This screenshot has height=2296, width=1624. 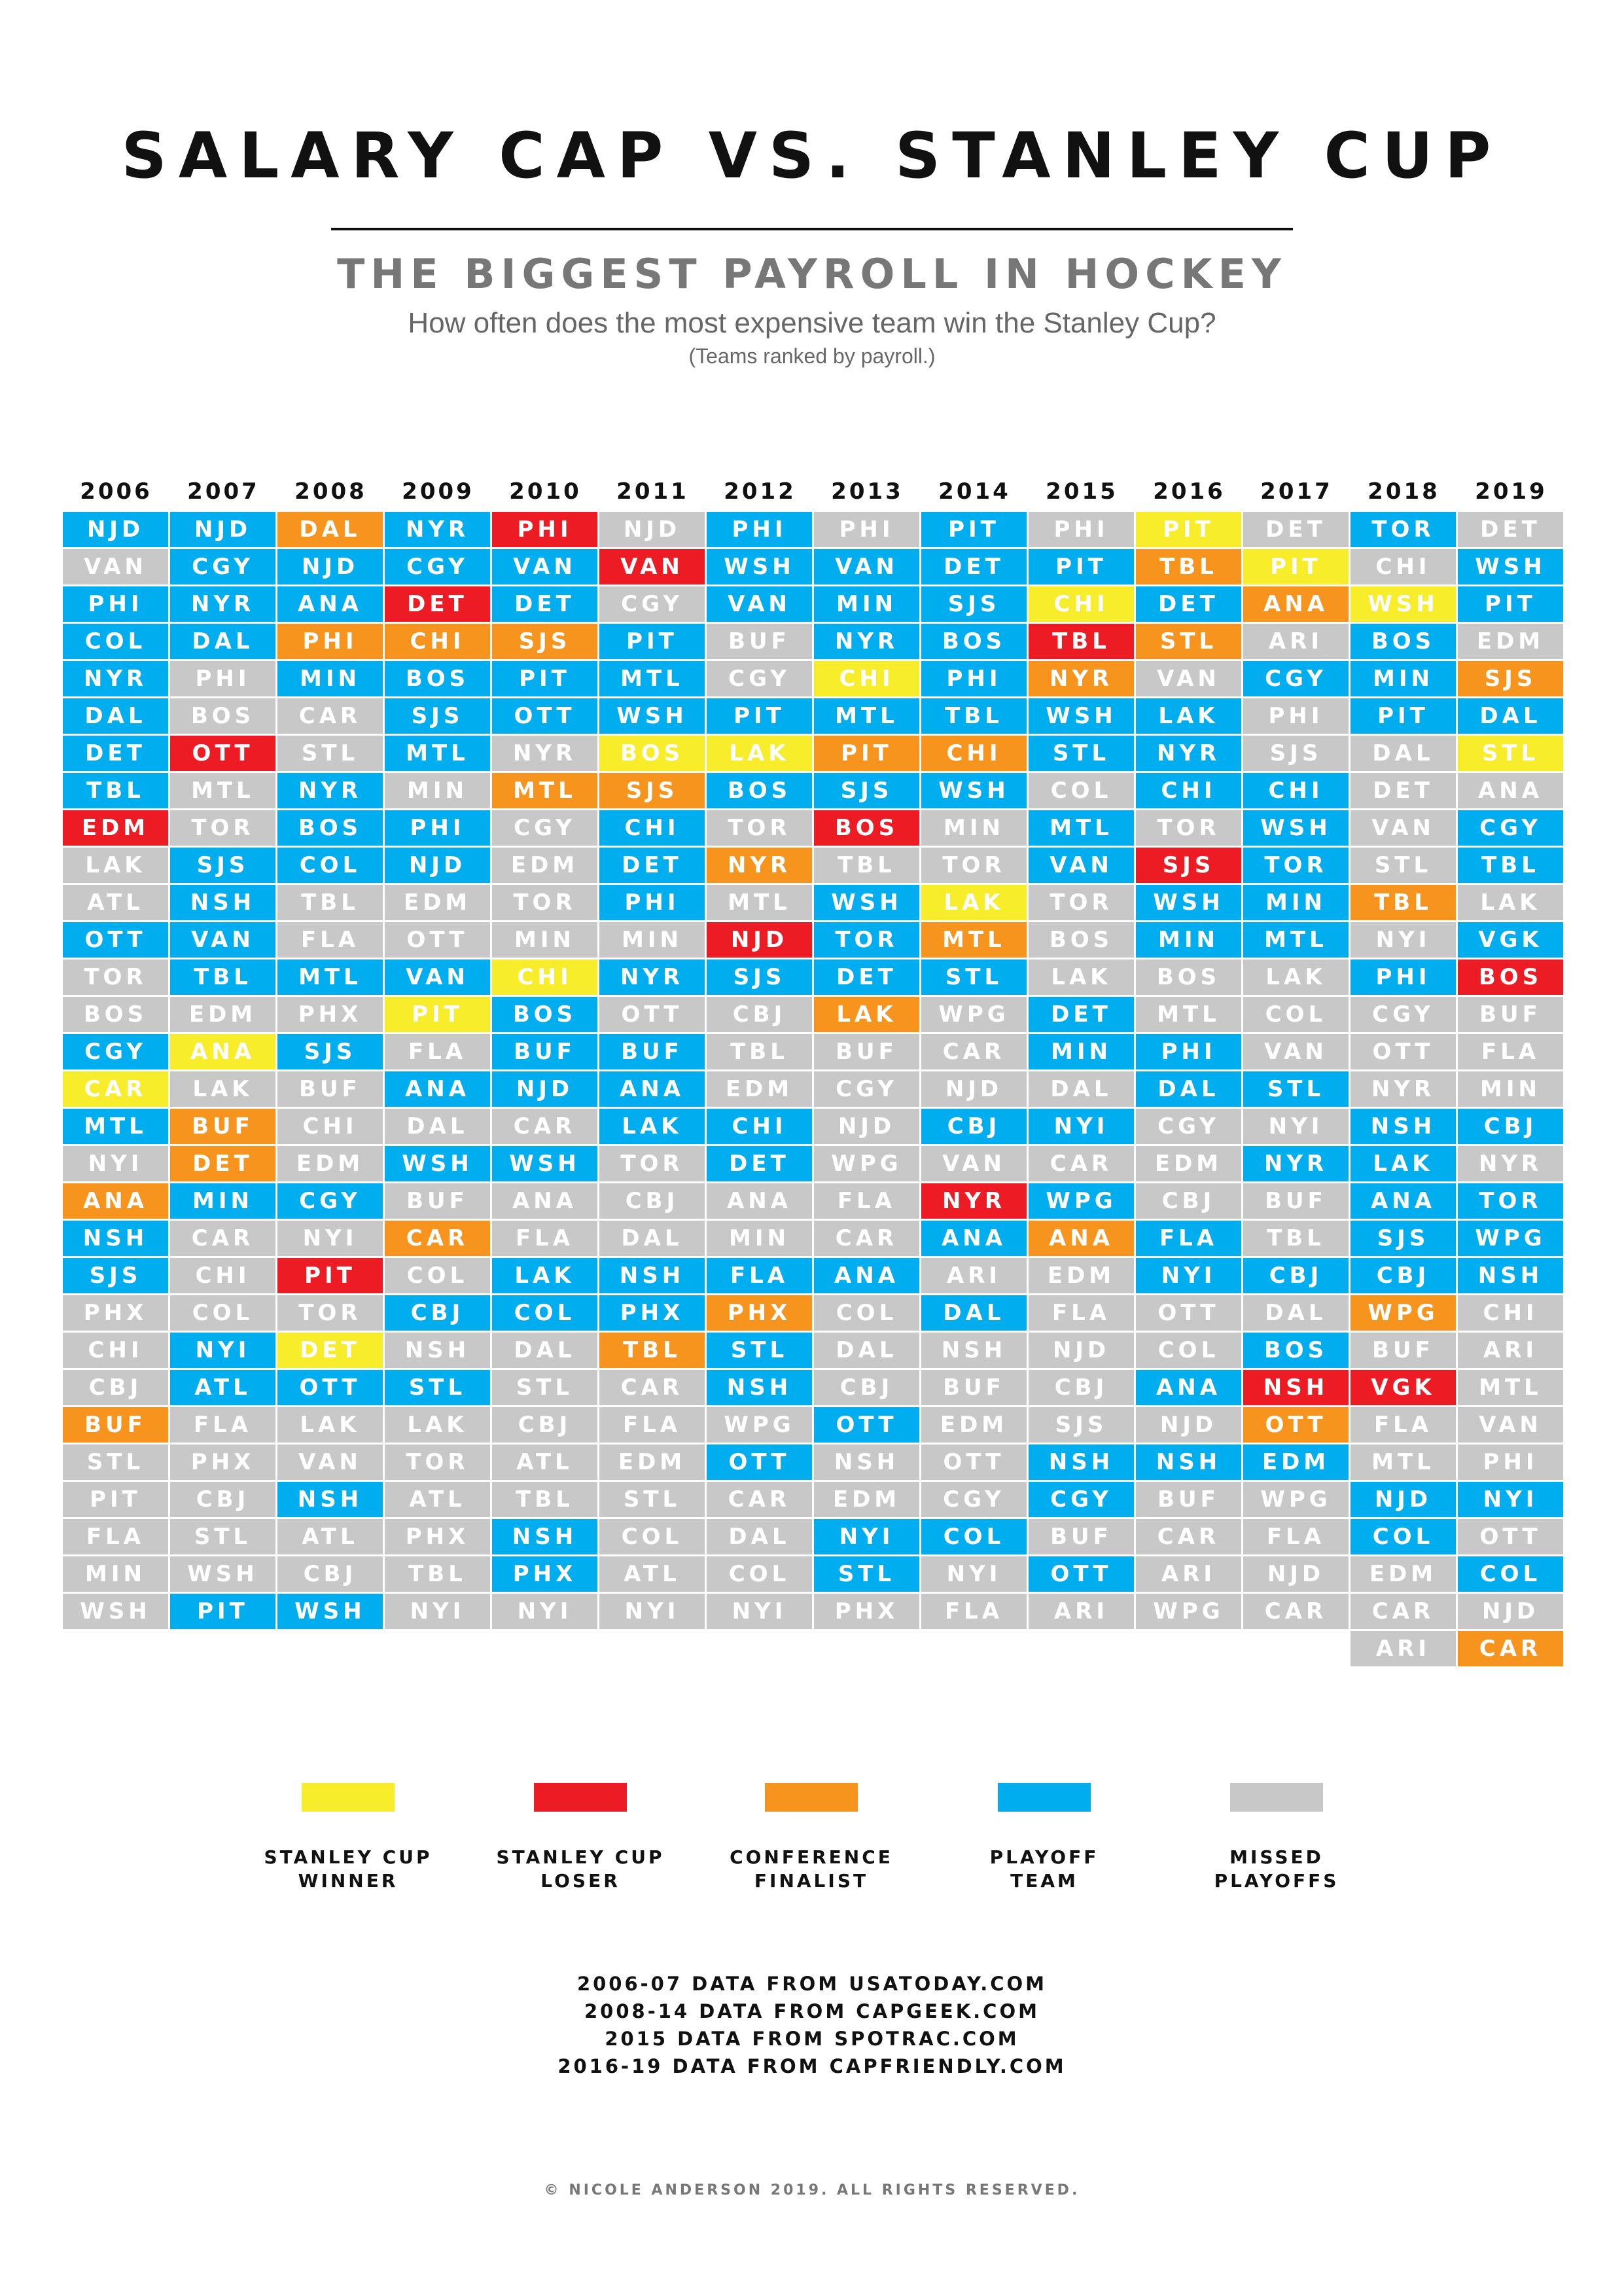 I want to click on team-cell-2006-sjs: SJS, so click(x=115, y=1275).